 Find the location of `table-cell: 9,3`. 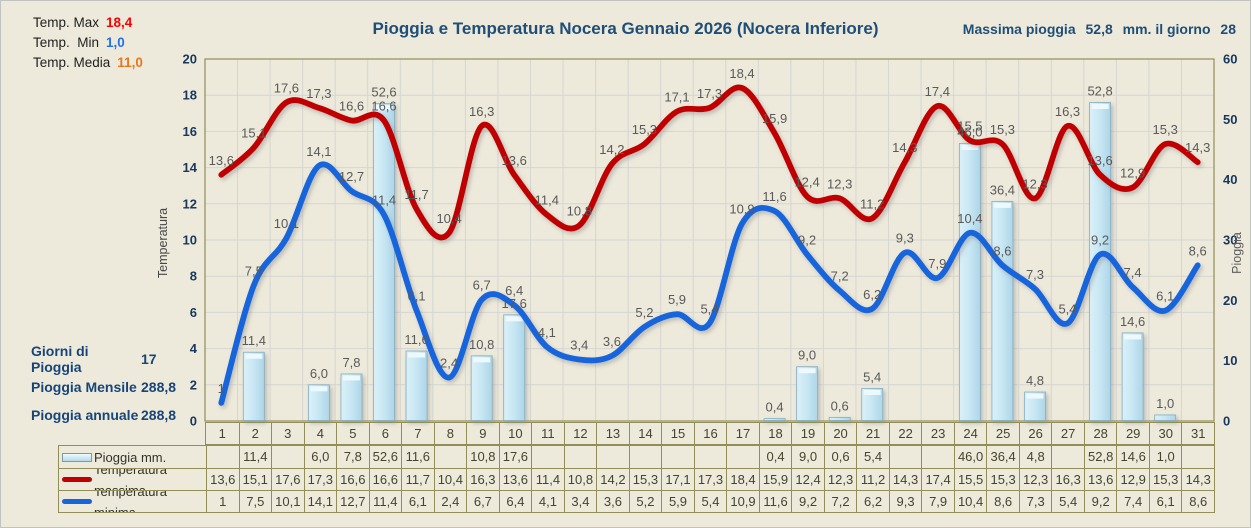

table-cell: 9,3 is located at coordinates (905, 501).